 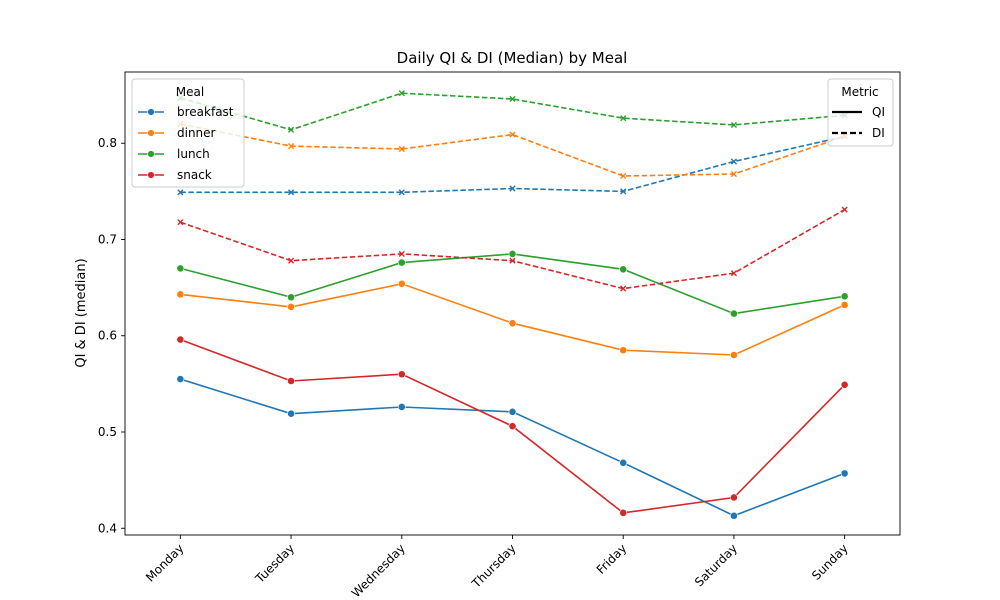 I want to click on legend-label-dinner: dinner, so click(x=196, y=133).